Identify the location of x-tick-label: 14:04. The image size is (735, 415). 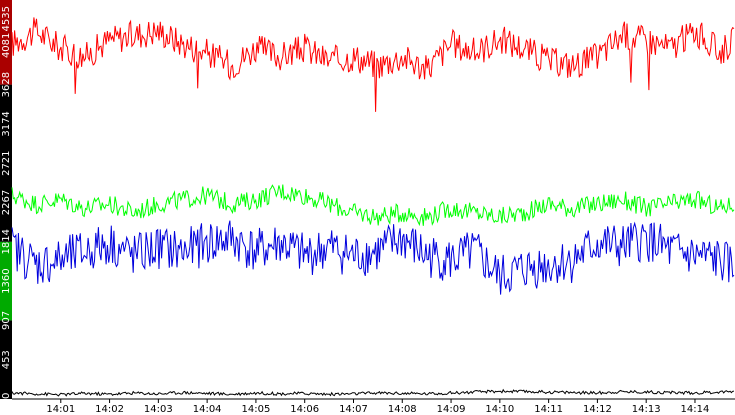
(207, 409).